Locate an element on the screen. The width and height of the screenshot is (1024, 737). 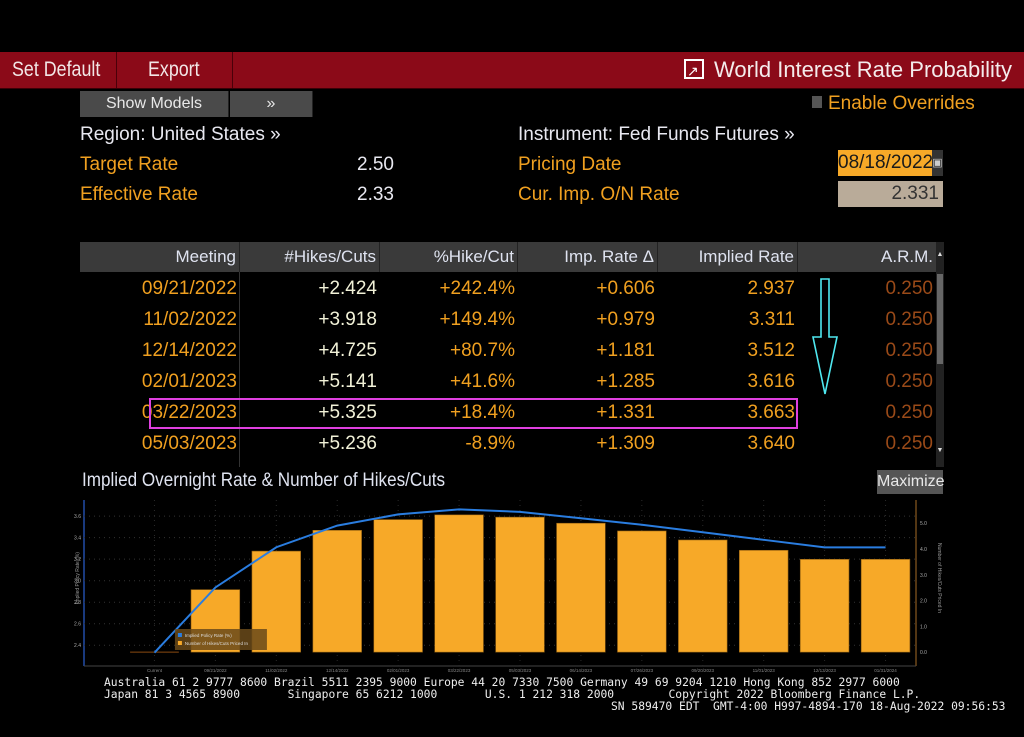
y-tick-label: 3.4 is located at coordinates (77, 539).